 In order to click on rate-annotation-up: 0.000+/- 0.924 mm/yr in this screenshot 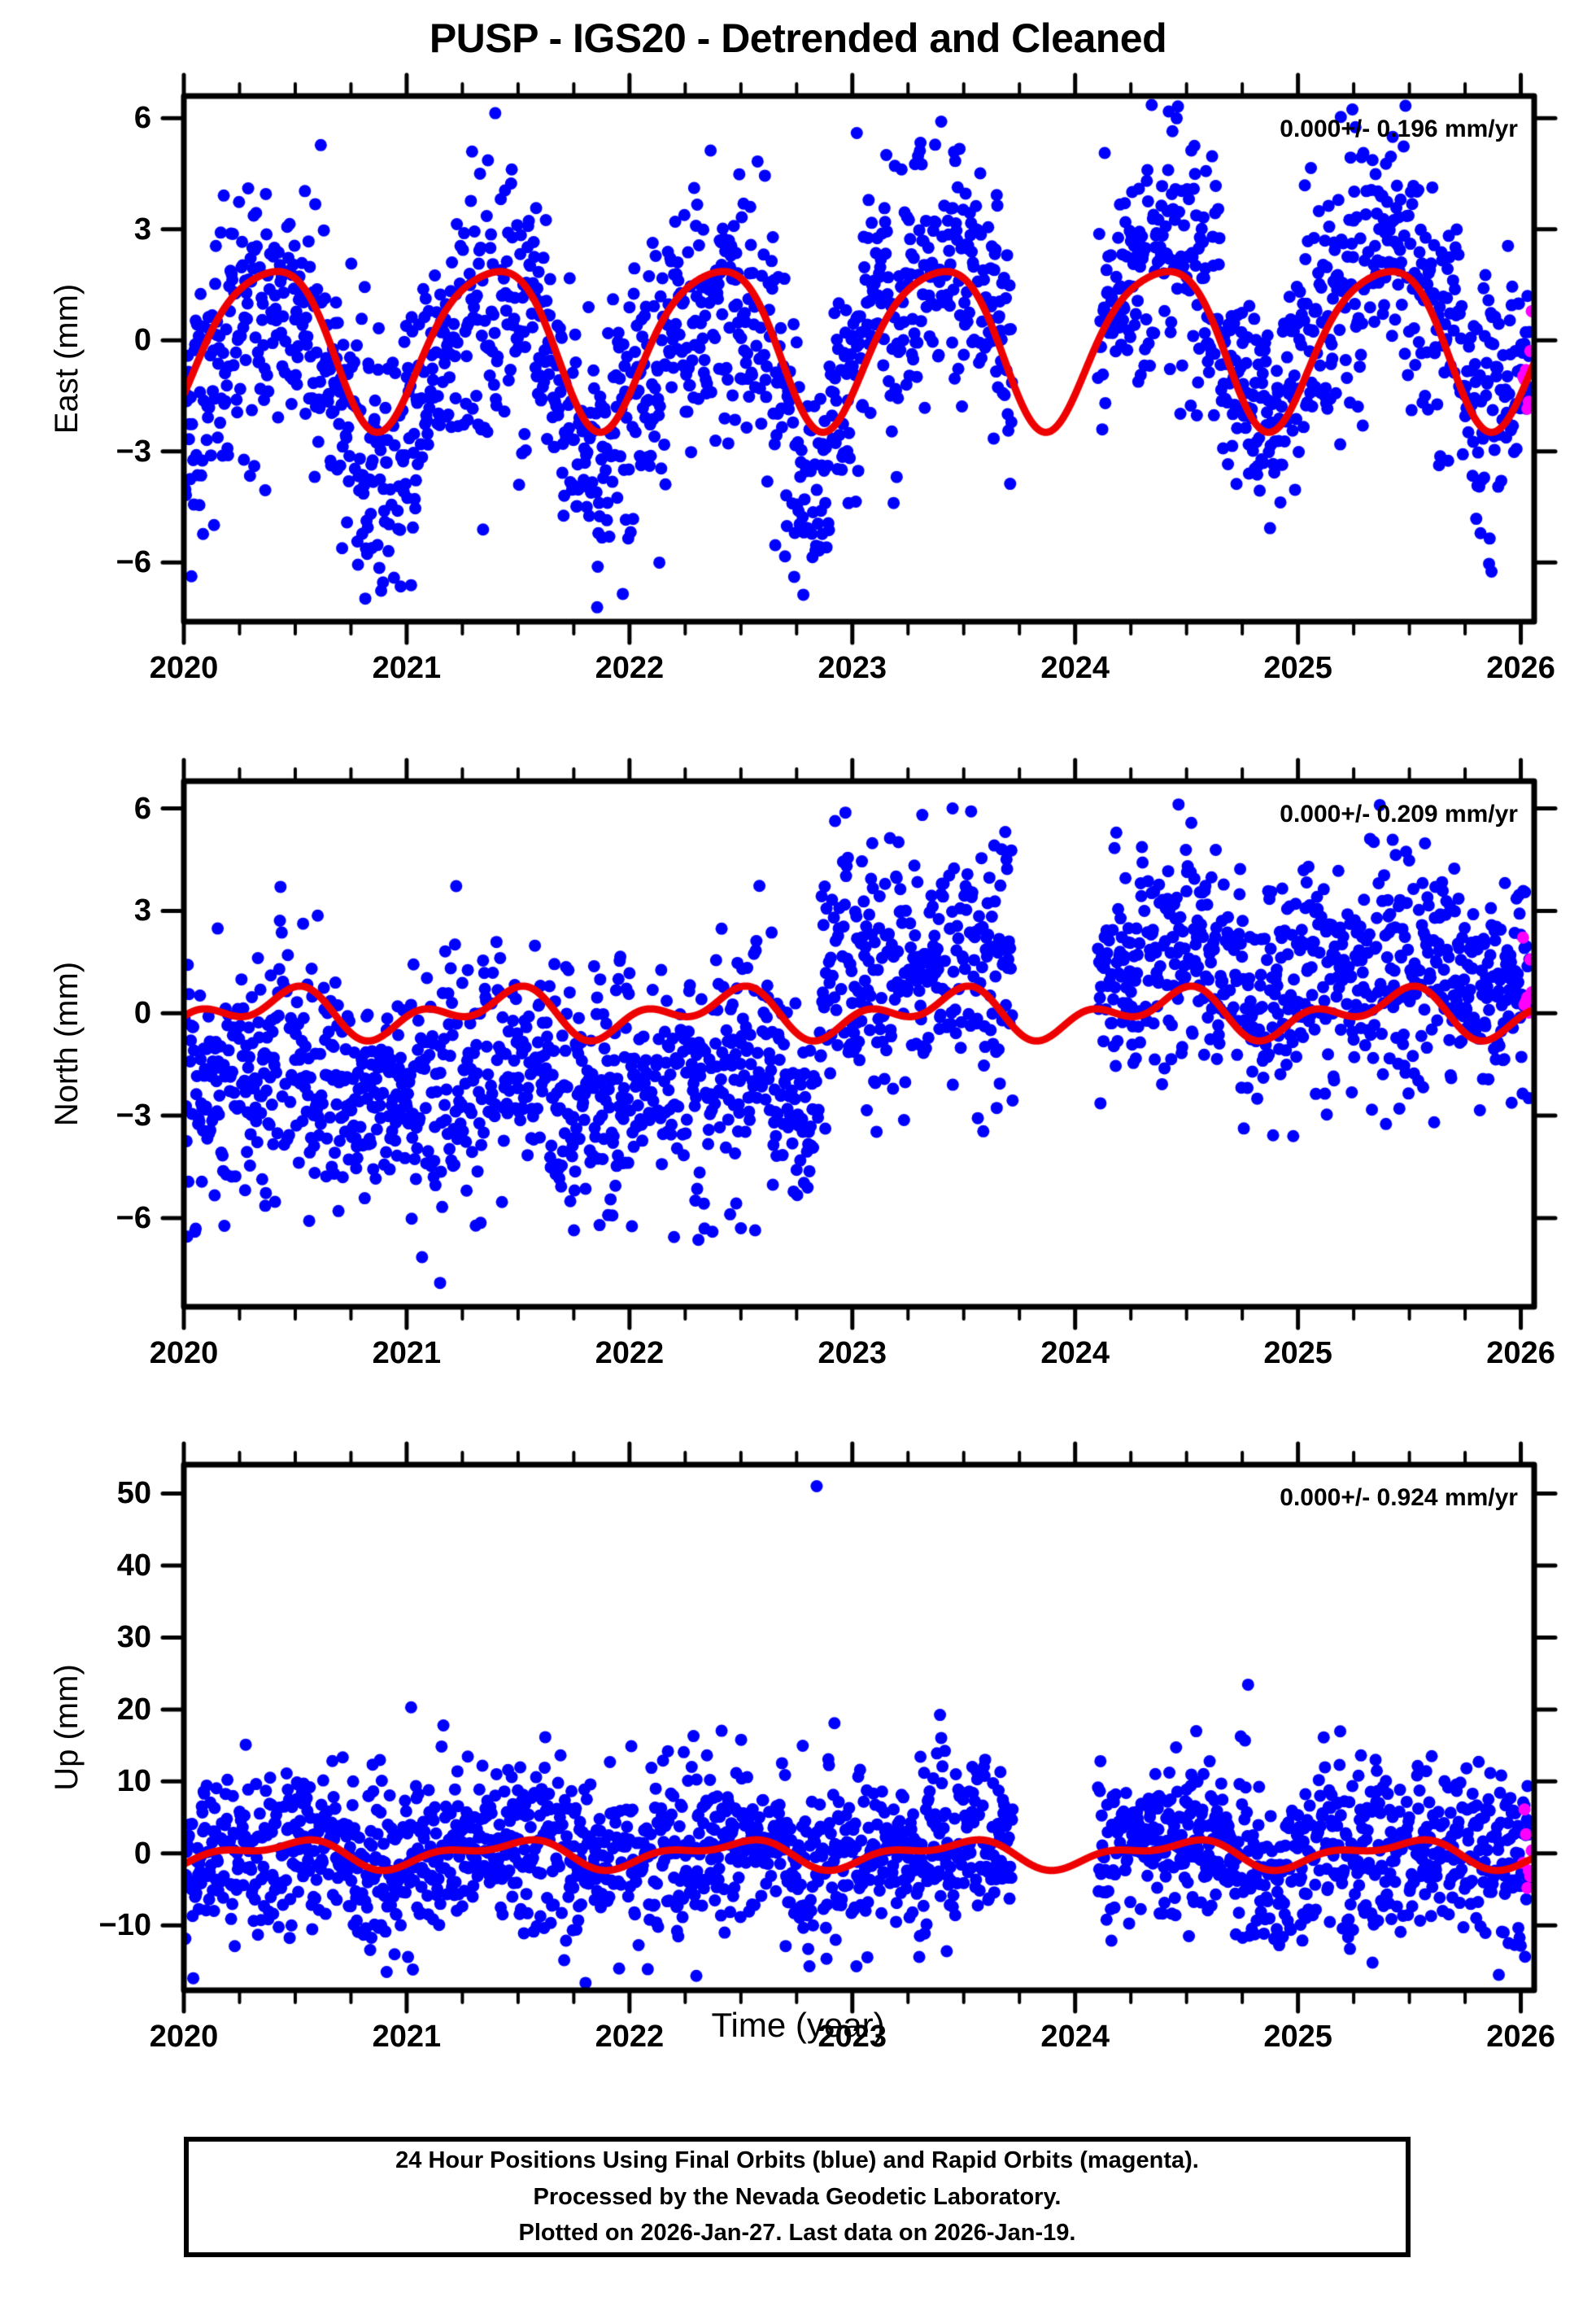, I will do `click(1399, 1497)`.